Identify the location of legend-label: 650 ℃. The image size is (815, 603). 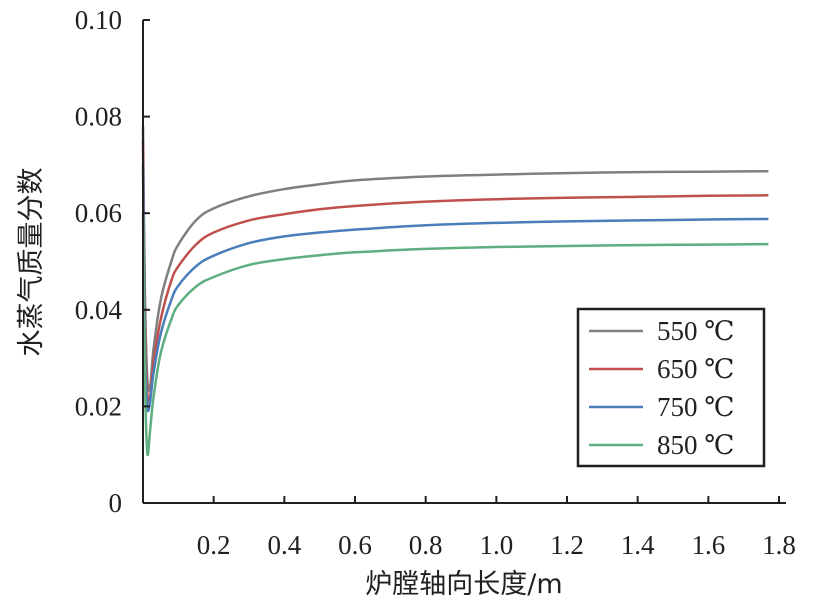
(695, 369).